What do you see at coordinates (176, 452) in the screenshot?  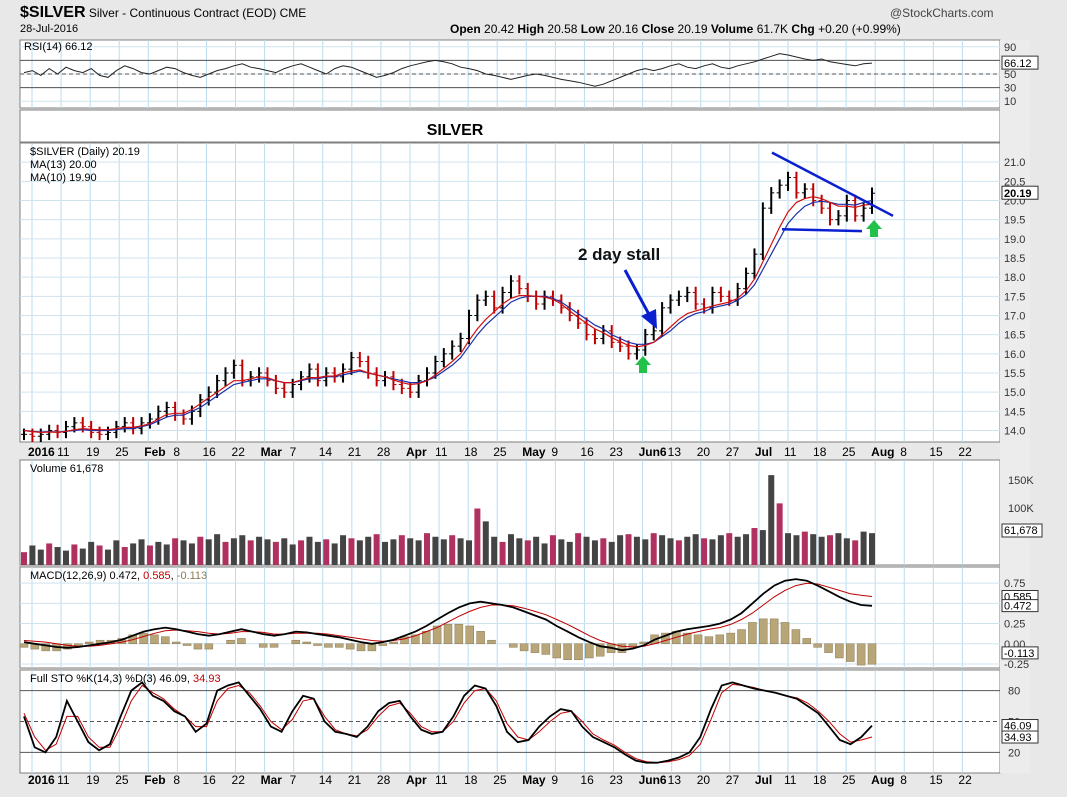 I see `x-tick-label: 8` at bounding box center [176, 452].